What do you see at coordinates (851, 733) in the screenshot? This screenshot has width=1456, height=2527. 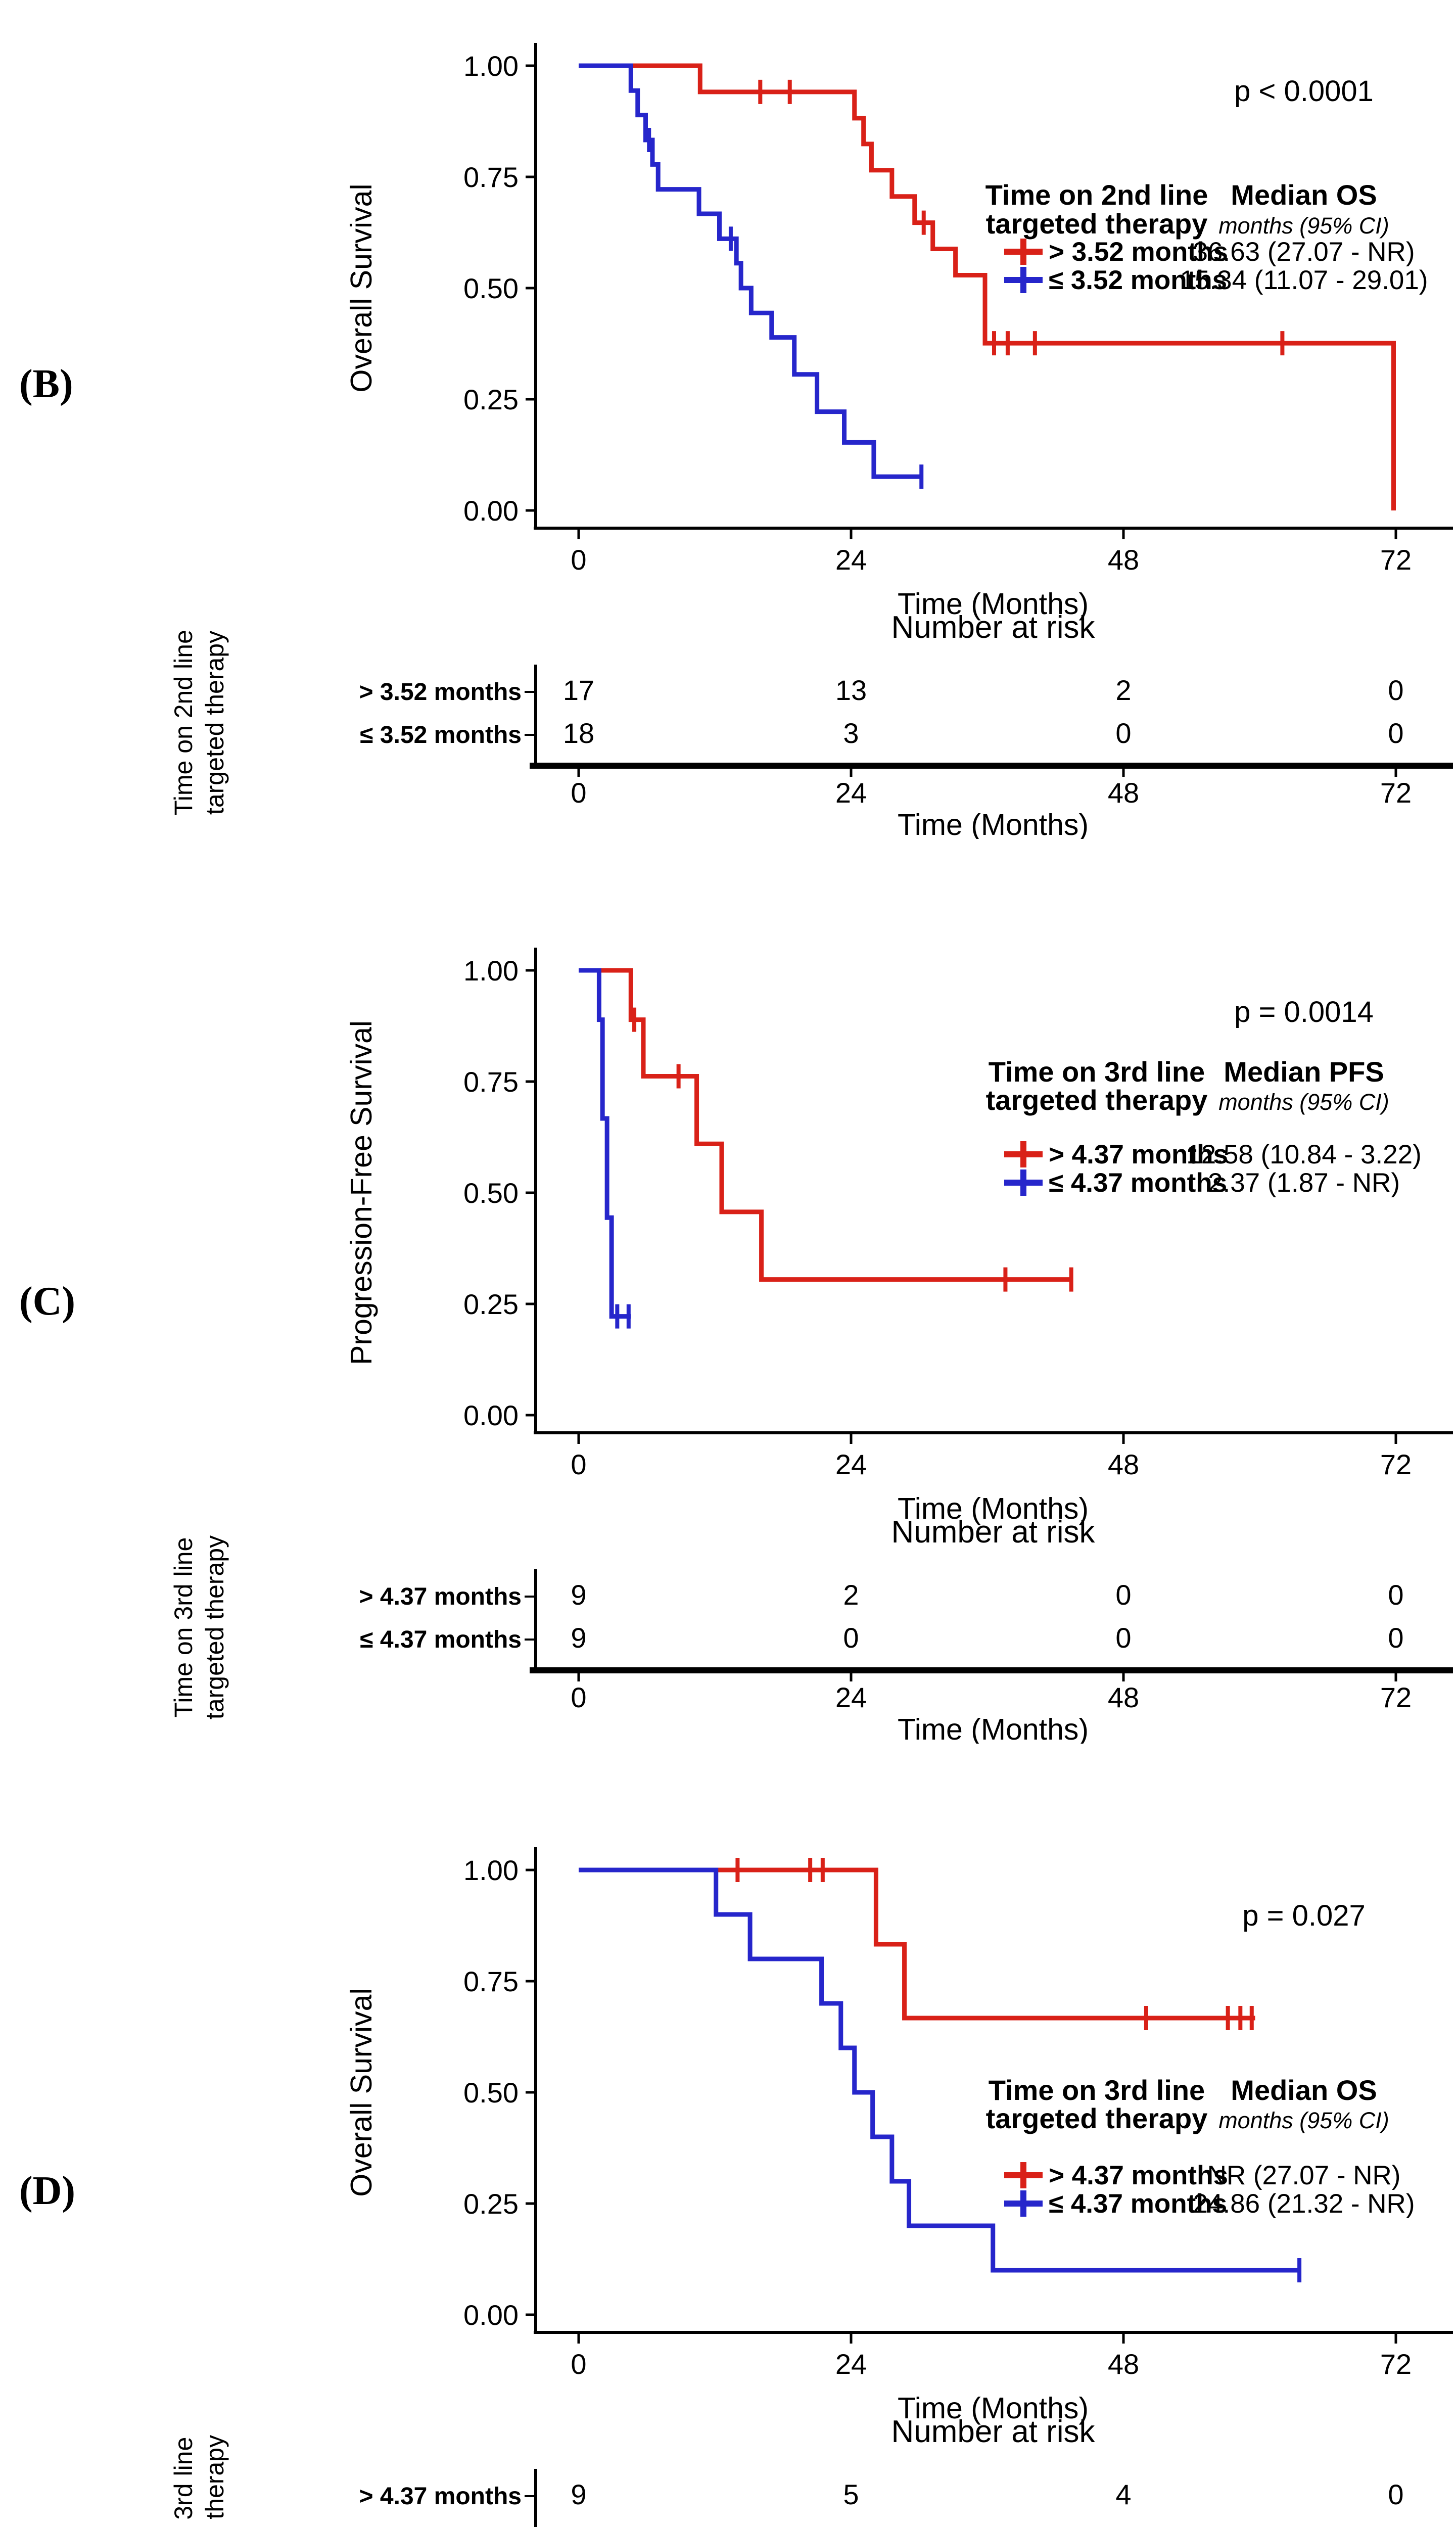 I see `risk-count: 3` at bounding box center [851, 733].